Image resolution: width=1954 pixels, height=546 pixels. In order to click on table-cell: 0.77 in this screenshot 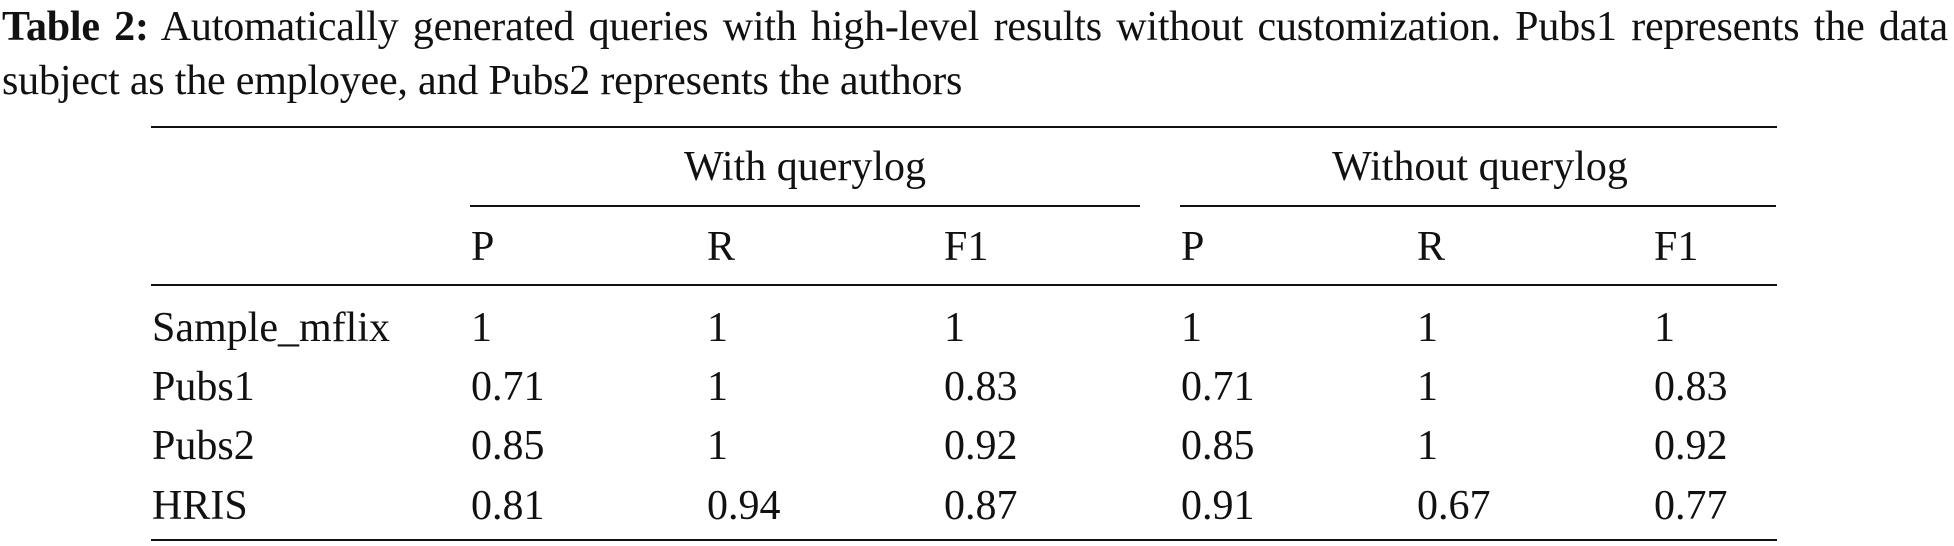, I will do `click(1691, 506)`.